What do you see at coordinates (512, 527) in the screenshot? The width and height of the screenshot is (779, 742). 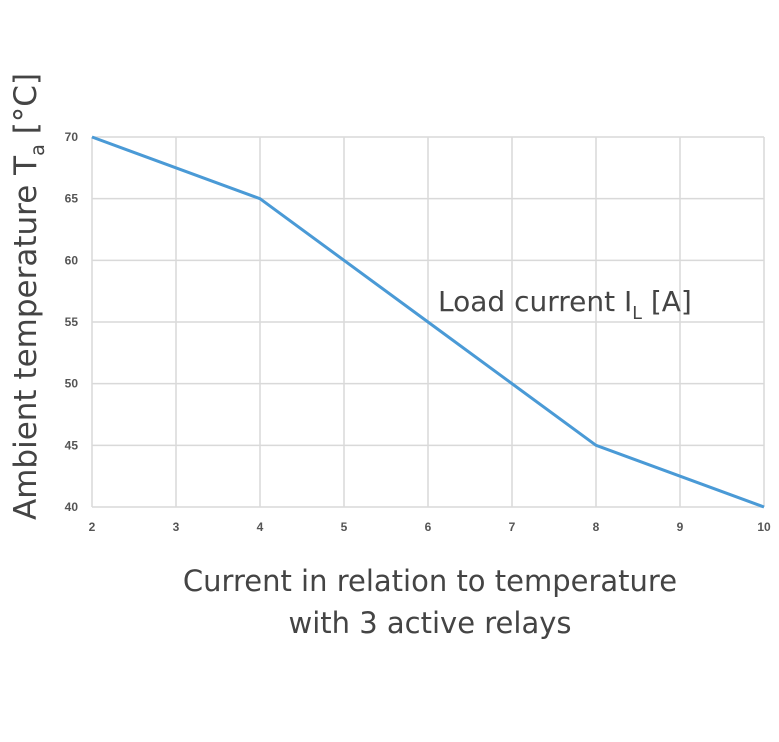 I see `x-tick-label: 7` at bounding box center [512, 527].